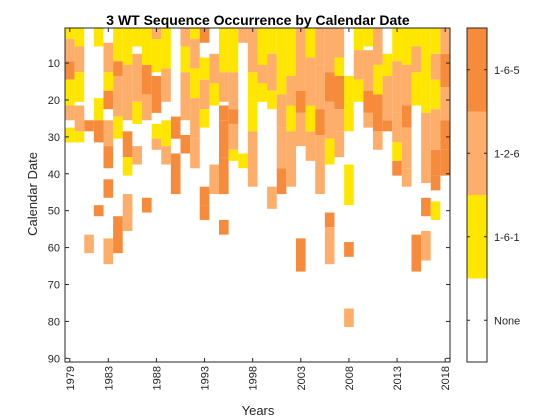 The width and height of the screenshot is (560, 420). What do you see at coordinates (350, 378) in the screenshot?
I see `x-tick-label: 2008` at bounding box center [350, 378].